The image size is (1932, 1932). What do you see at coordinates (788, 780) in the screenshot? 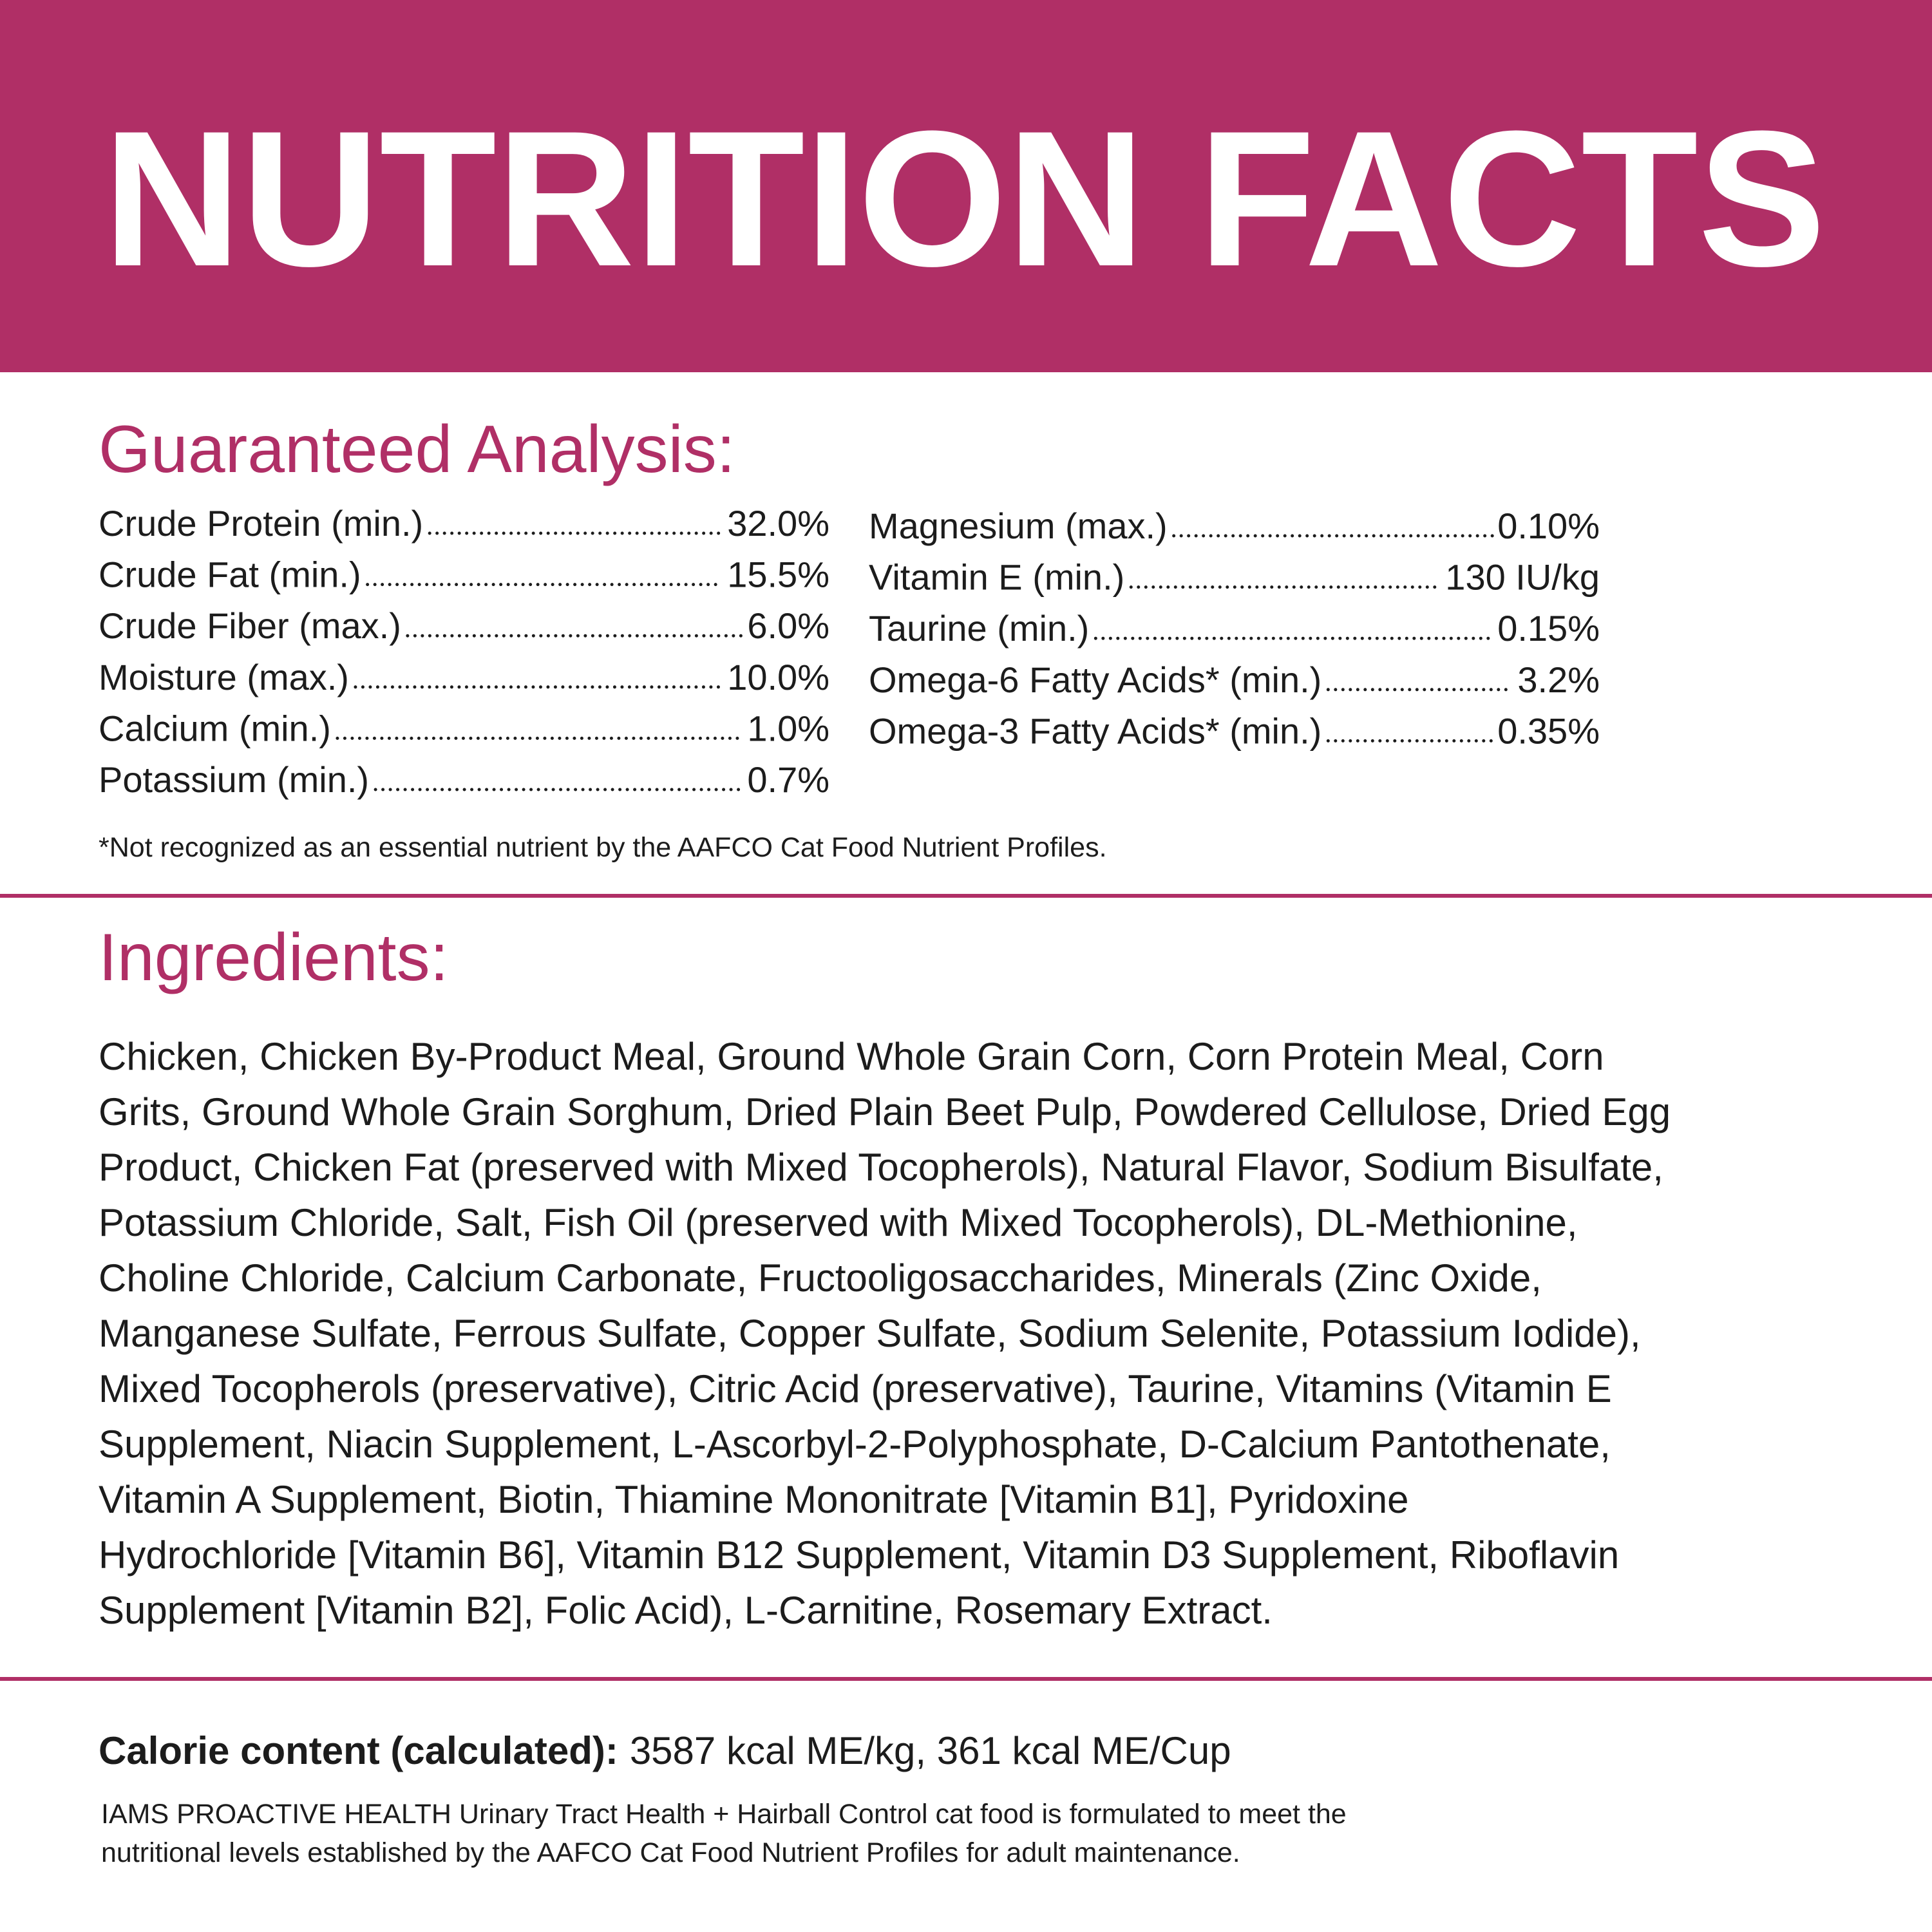
I see `nutrient-value: 0.7%` at bounding box center [788, 780].